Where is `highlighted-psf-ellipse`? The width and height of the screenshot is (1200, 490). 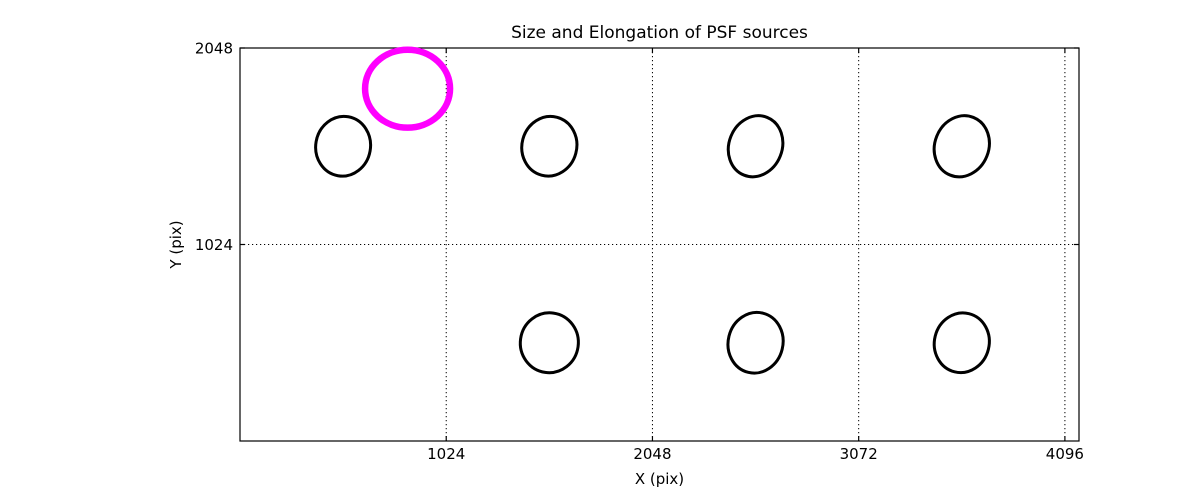 highlighted-psf-ellipse is located at coordinates (407, 88).